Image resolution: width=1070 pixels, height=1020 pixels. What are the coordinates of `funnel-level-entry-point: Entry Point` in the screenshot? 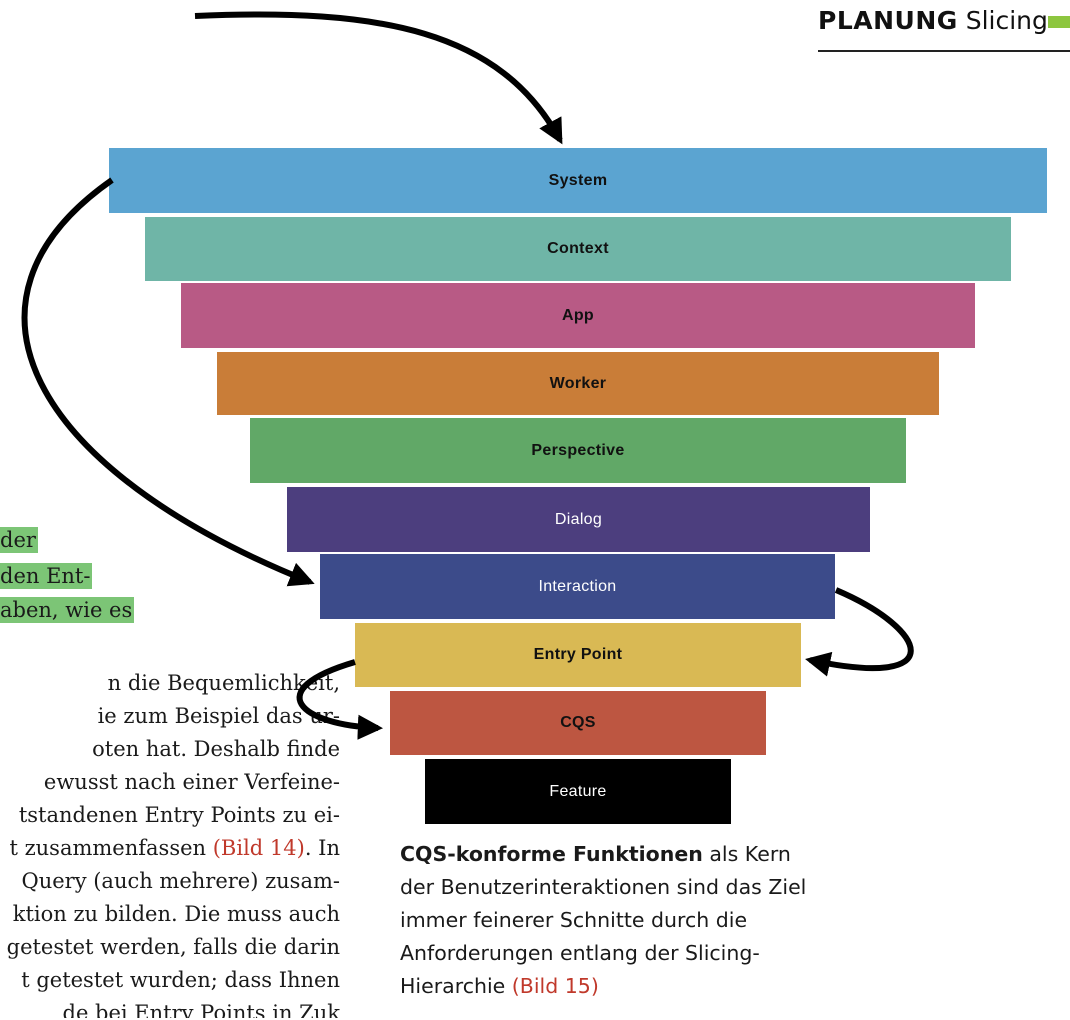 It's located at (578, 655).